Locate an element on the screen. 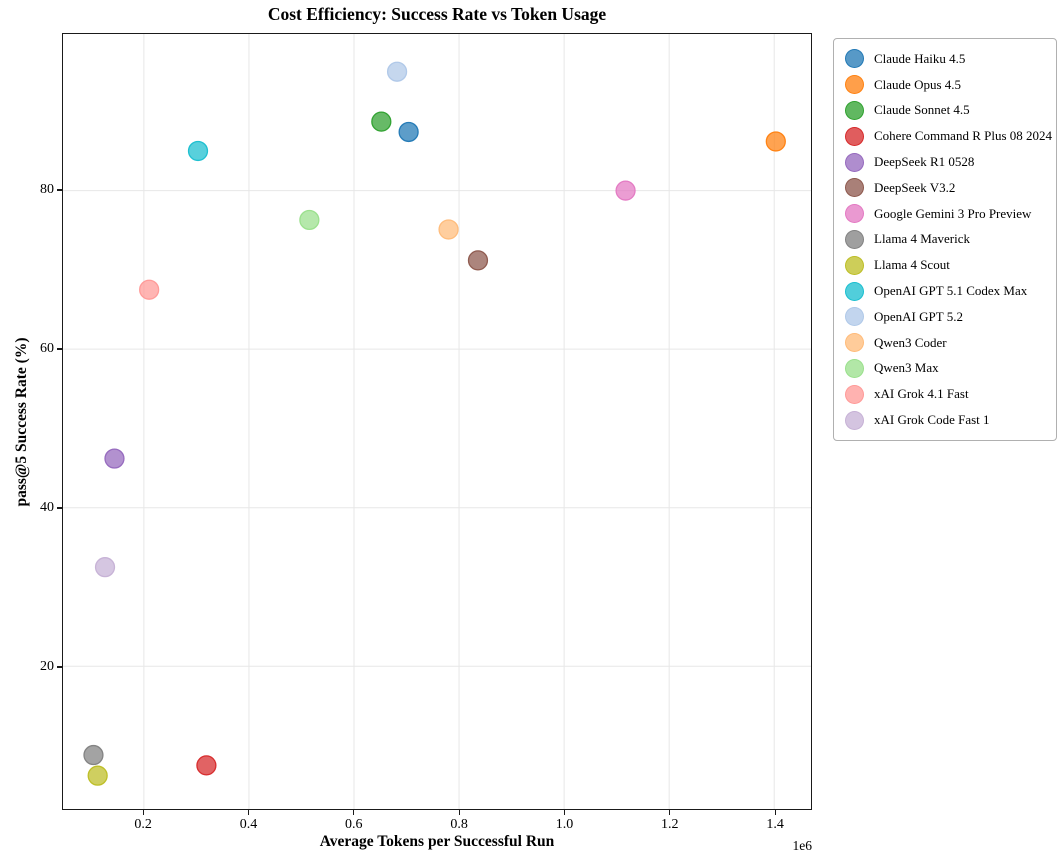 Image resolution: width=1064 pixels, height=866 pixels. legend-label: Cohere Command R Plus 08 2024 is located at coordinates (963, 136).